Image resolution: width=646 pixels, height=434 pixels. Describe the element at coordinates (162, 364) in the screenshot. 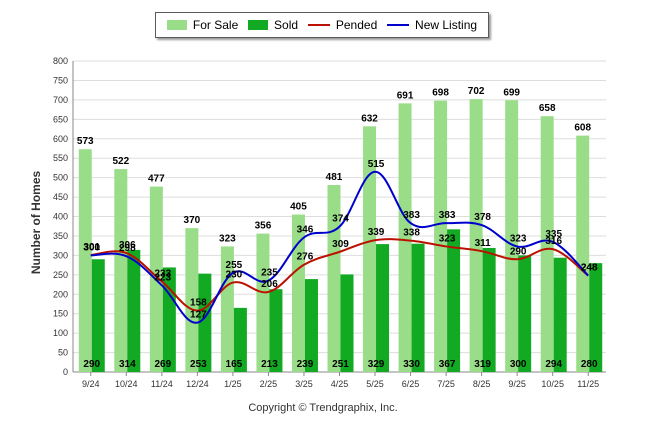

I see `data-label-sold: 269` at that location.